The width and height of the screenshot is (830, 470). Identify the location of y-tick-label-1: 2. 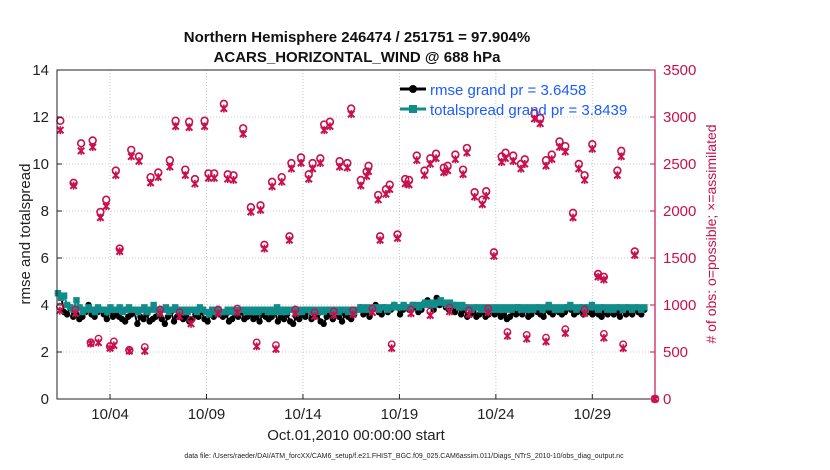
(45, 352).